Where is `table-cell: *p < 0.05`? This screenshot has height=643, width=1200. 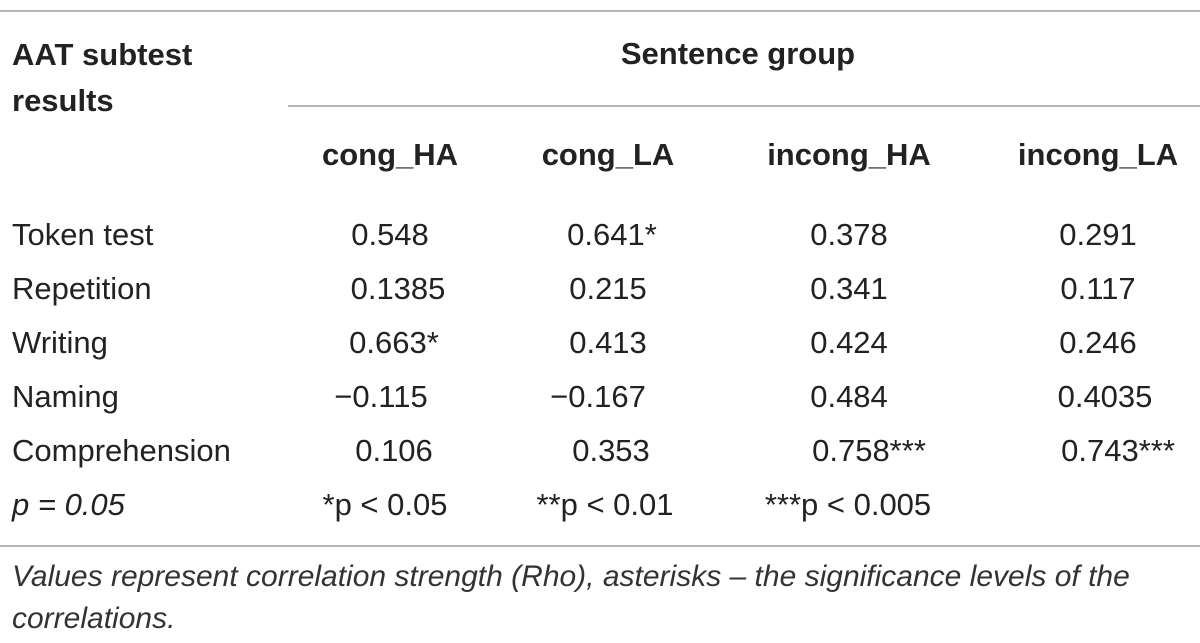 table-cell: *p < 0.05 is located at coordinates (385, 504).